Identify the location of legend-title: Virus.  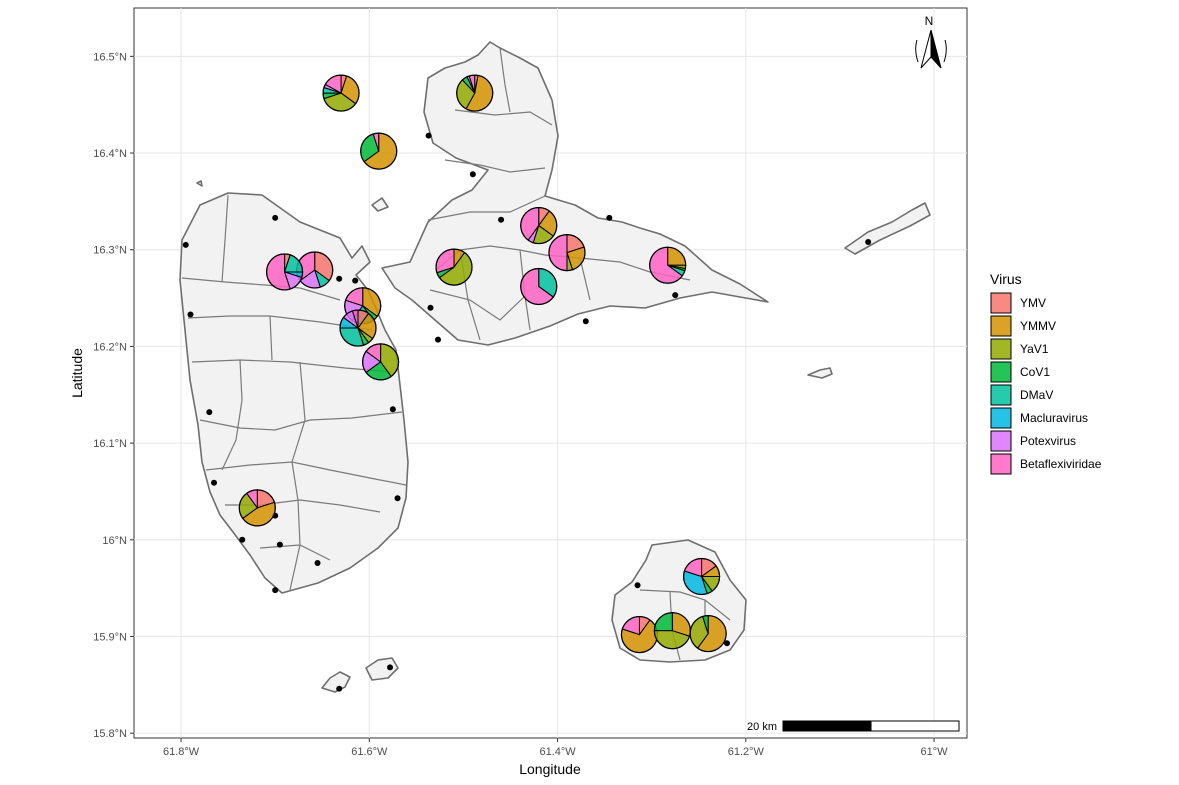
(1006, 279).